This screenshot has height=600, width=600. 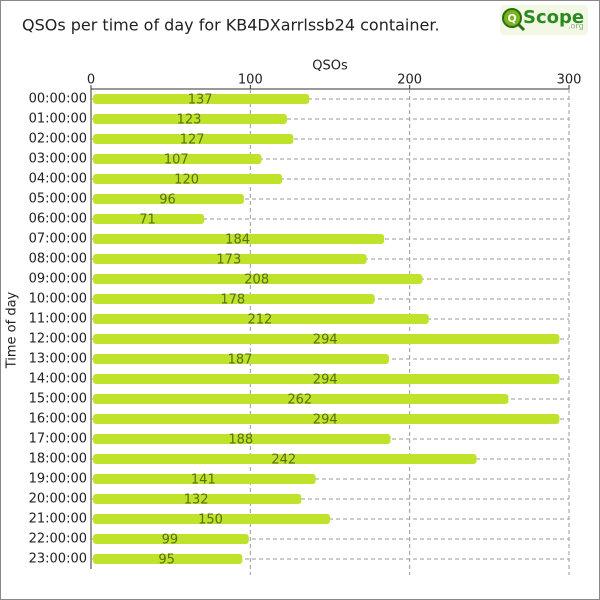 I want to click on value-label: 96, so click(x=167, y=200).